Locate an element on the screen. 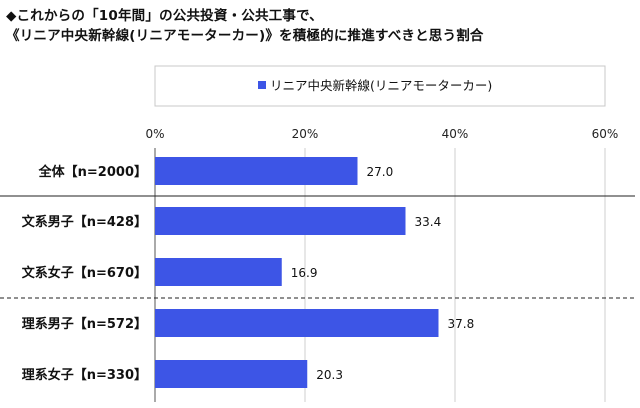  category-label: 理系男子【n=572】 is located at coordinates (84, 324).